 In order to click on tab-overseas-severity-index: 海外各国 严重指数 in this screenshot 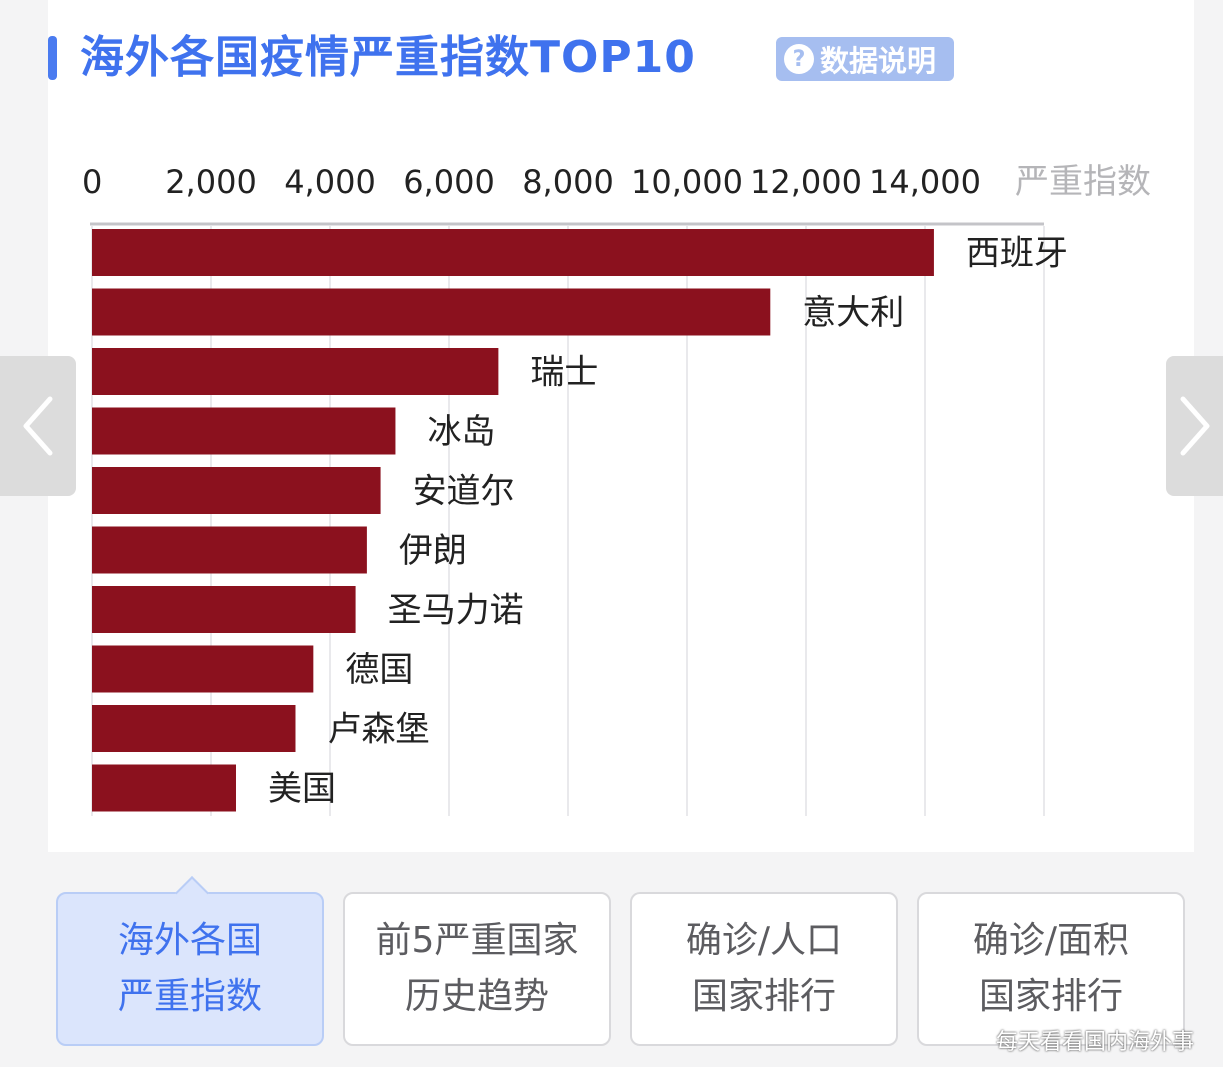, I will do `click(190, 969)`.